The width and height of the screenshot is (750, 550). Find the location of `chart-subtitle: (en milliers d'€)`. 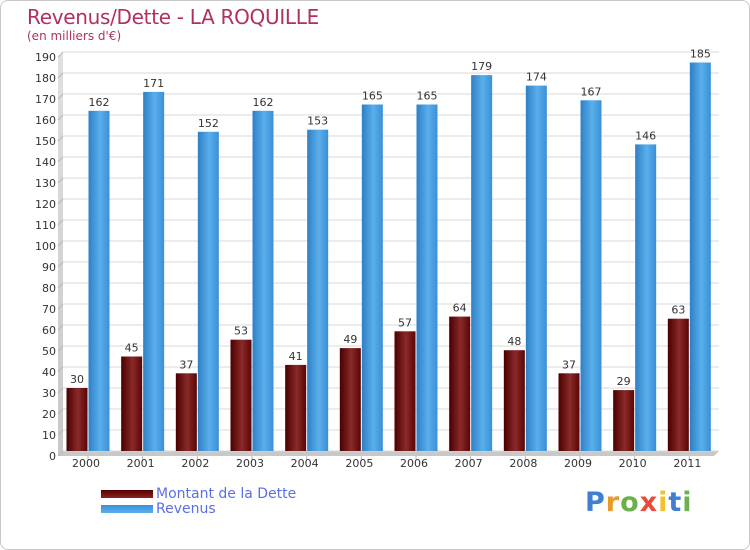

chart-subtitle: (en milliers d'€) is located at coordinates (74, 36).